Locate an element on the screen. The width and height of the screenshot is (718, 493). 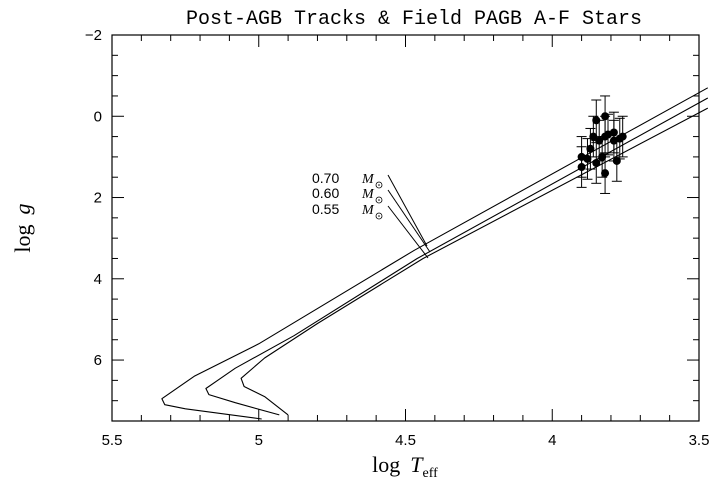
x-axis-label-var: T is located at coordinates (417, 464).